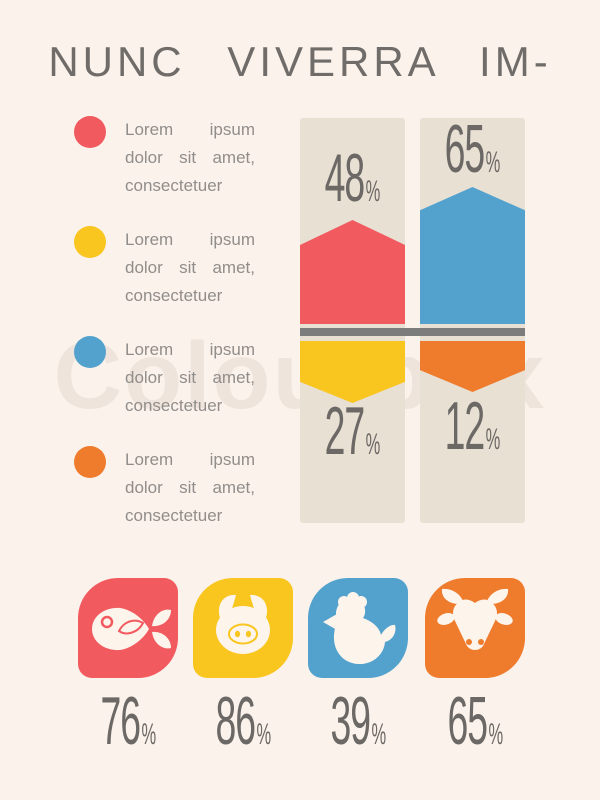 This screenshot has height=800, width=600. I want to click on stat-label-pig: 86%, so click(244, 728).